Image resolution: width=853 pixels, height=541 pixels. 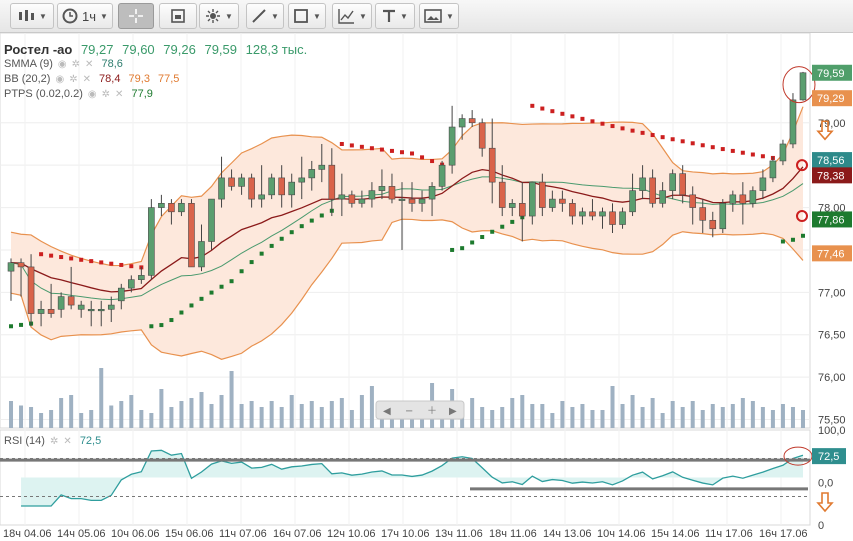 What do you see at coordinates (395, 16) in the screenshot?
I see `text-tool-button: ▼` at bounding box center [395, 16].